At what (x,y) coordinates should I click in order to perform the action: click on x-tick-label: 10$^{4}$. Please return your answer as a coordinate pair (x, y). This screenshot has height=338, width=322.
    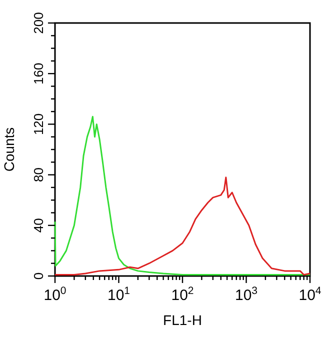
    Looking at the image, I should click on (310, 294).